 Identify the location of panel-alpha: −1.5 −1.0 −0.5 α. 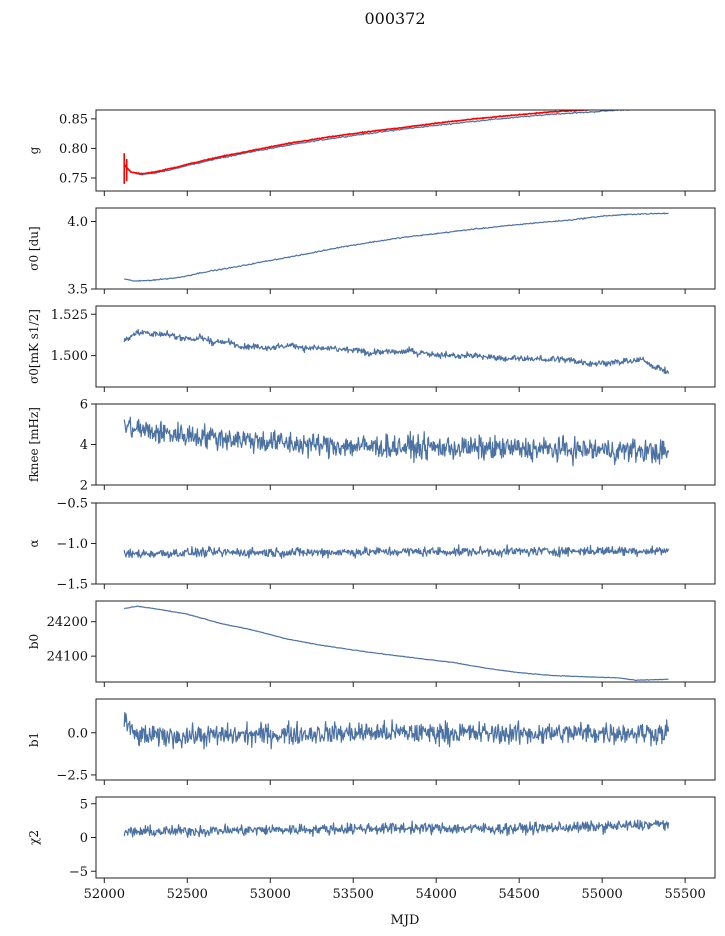
(371, 545).